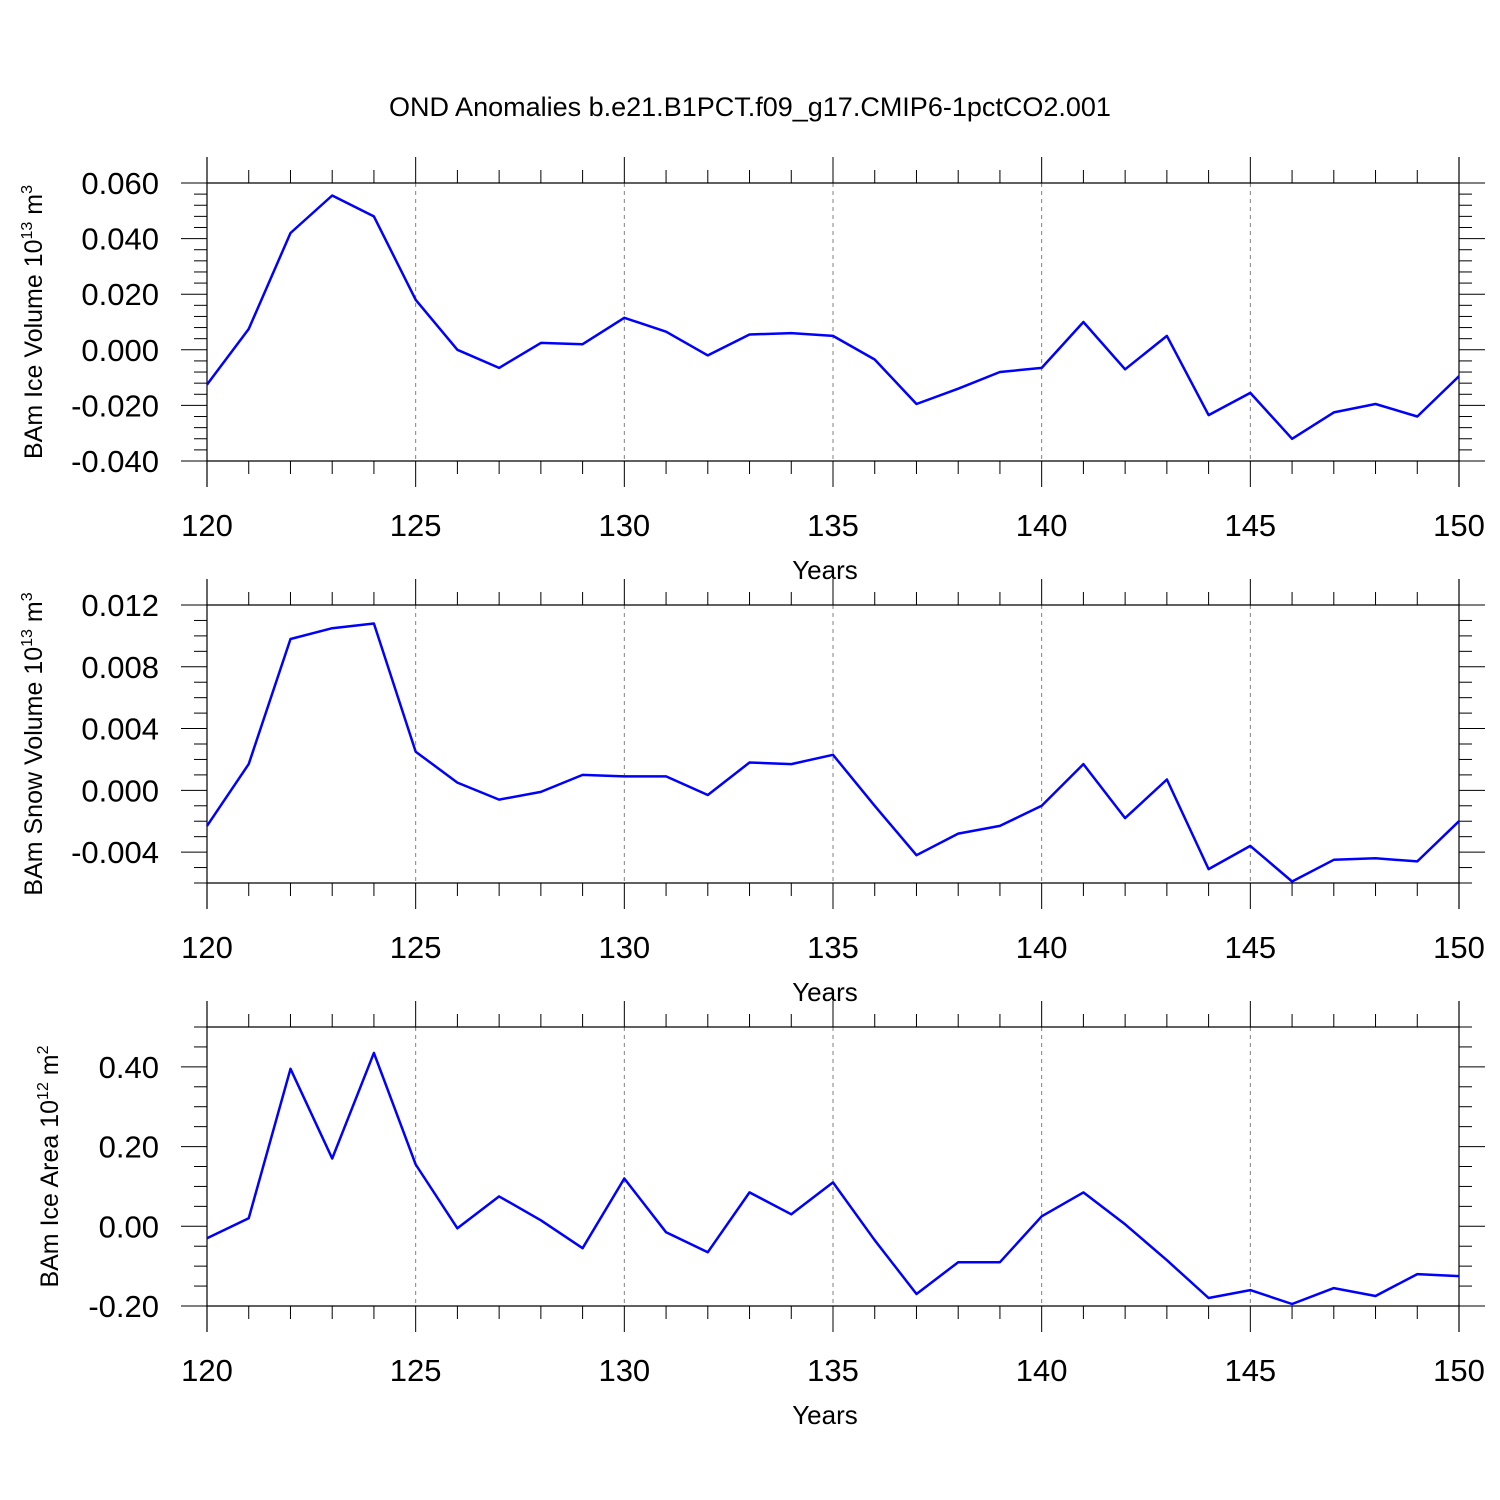  What do you see at coordinates (33, 743) in the screenshot?
I see `y-axis-label: BAm Snow Volume 1013 m3` at bounding box center [33, 743].